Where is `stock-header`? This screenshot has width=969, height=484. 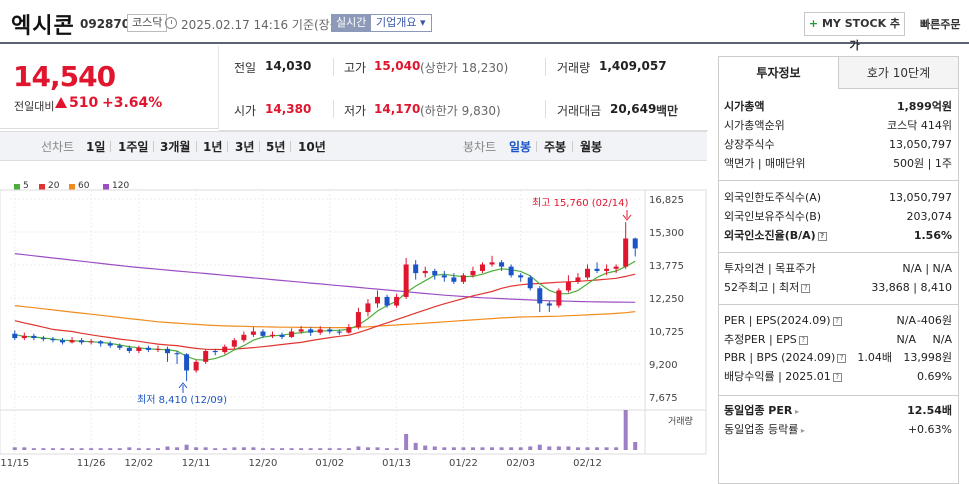
stock-header is located at coordinates (484, 22).